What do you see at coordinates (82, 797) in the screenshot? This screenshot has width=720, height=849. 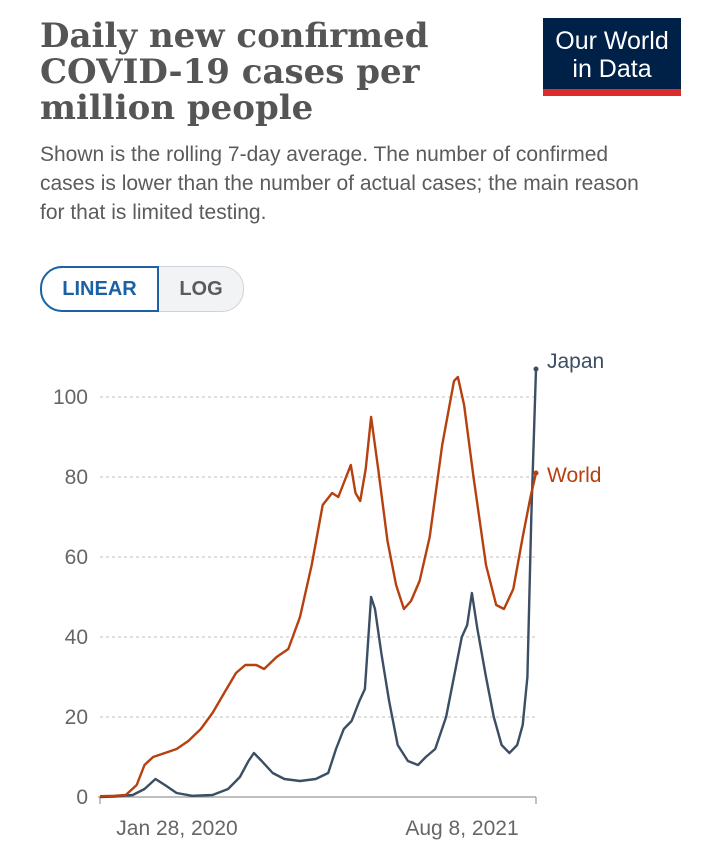 I see `y-tick-label-0: 0` at bounding box center [82, 797].